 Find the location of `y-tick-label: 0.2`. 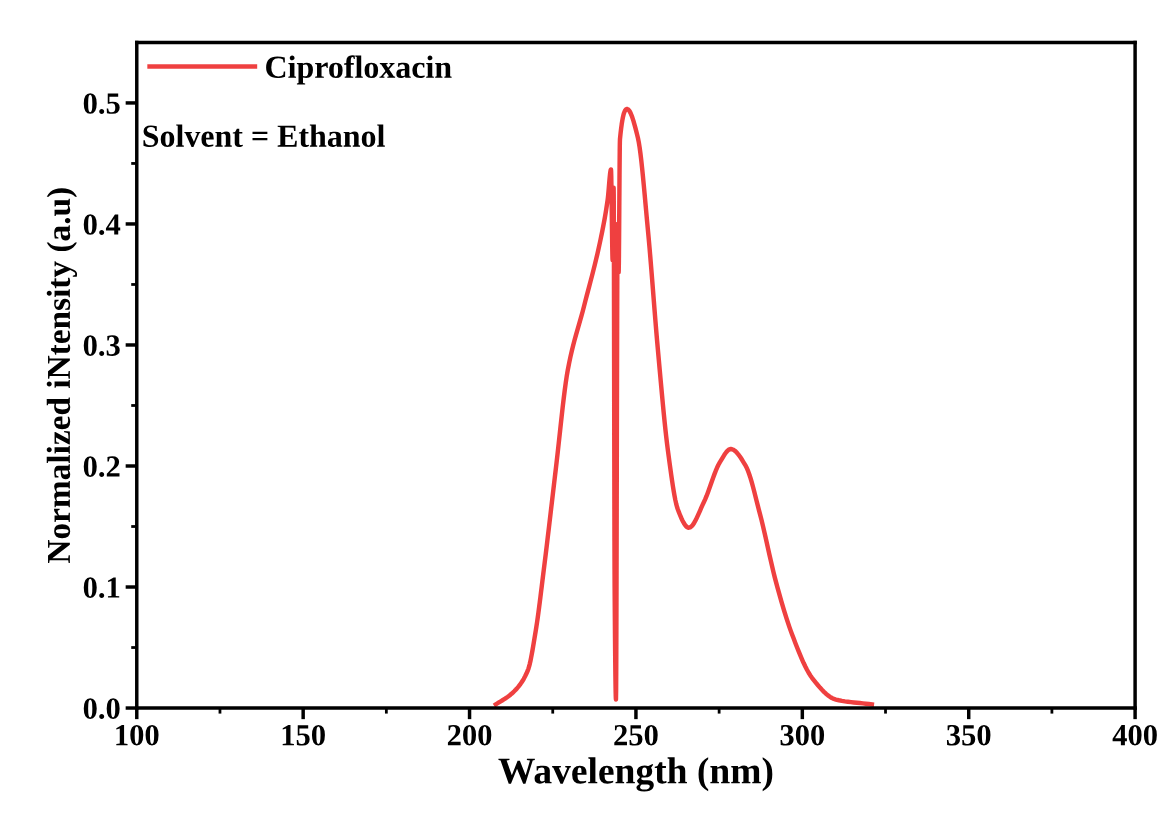

y-tick-label: 0.2 is located at coordinates (101, 467).